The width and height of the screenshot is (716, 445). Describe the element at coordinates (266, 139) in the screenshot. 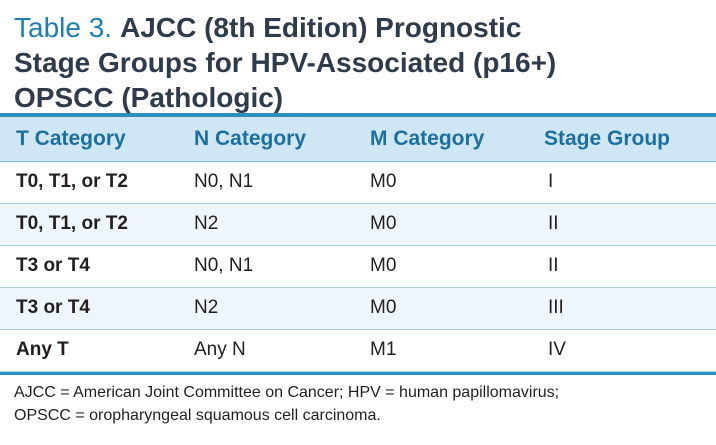

I see `header-n-category: N Category` at that location.